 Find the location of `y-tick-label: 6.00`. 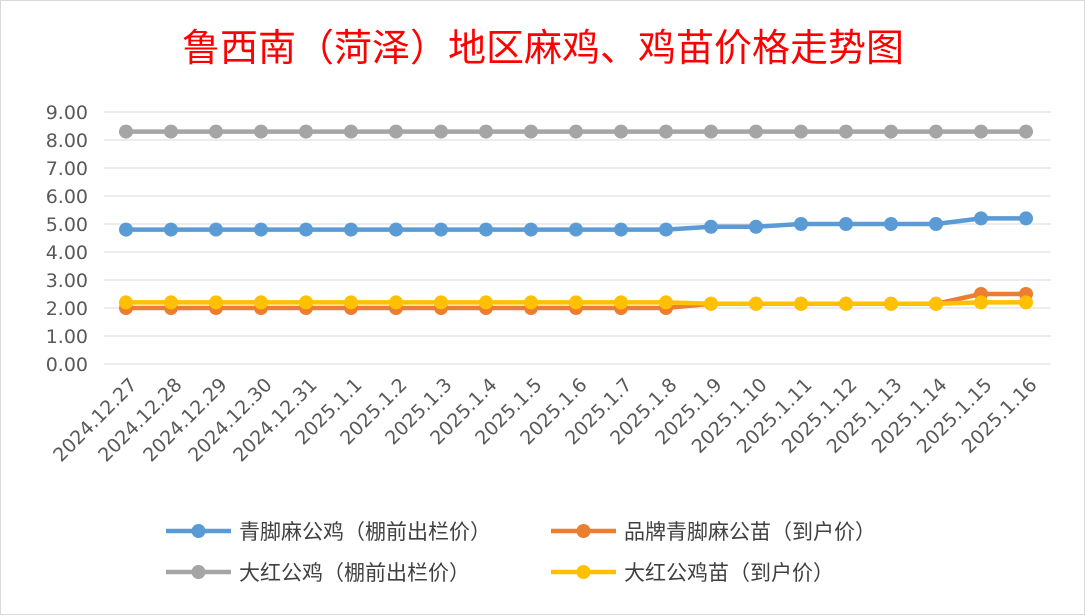

y-tick-label: 6.00 is located at coordinates (67, 197).